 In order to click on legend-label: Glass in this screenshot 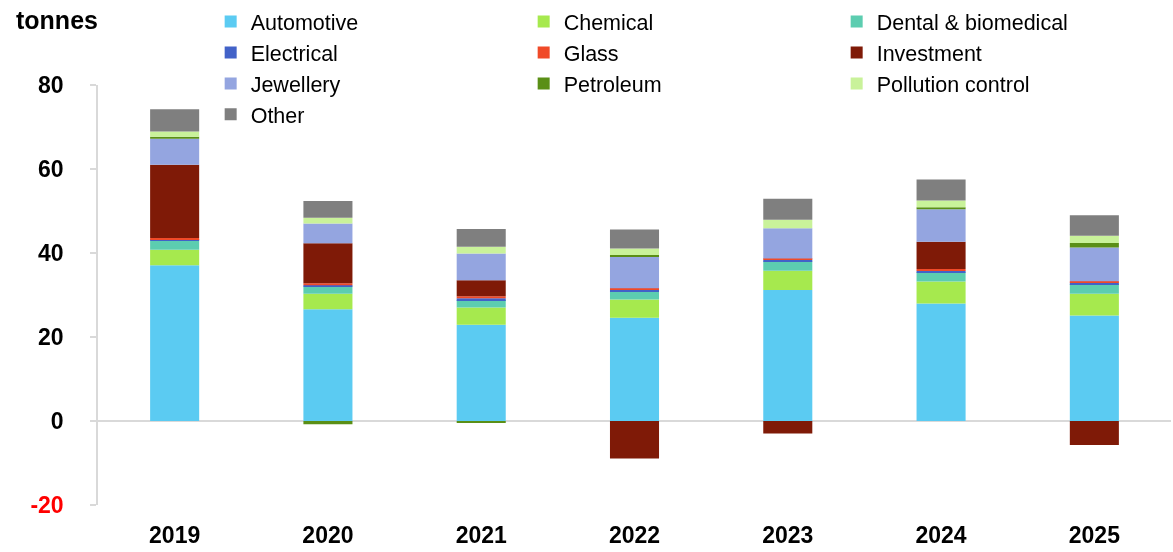, I will do `click(591, 53)`.